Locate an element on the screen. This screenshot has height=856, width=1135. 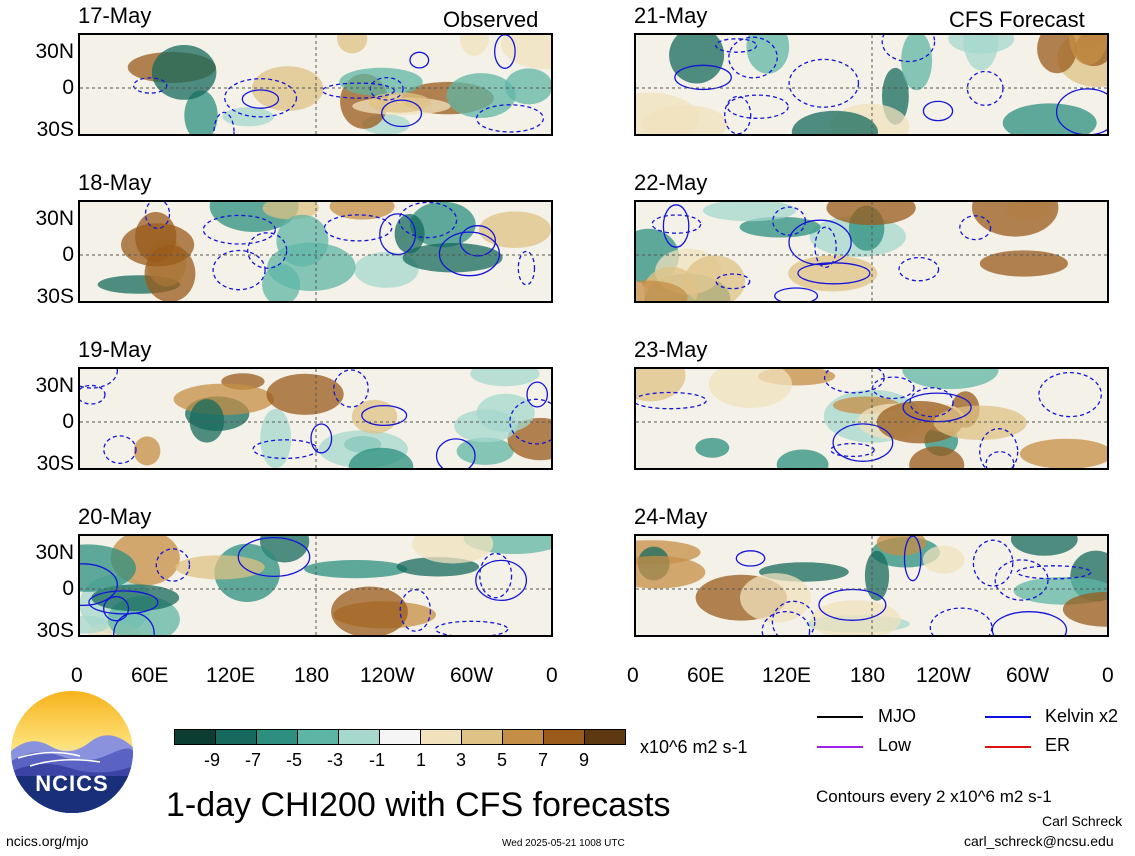
author-email: carl_schreck@ncsu.edu is located at coordinates (1039, 841).